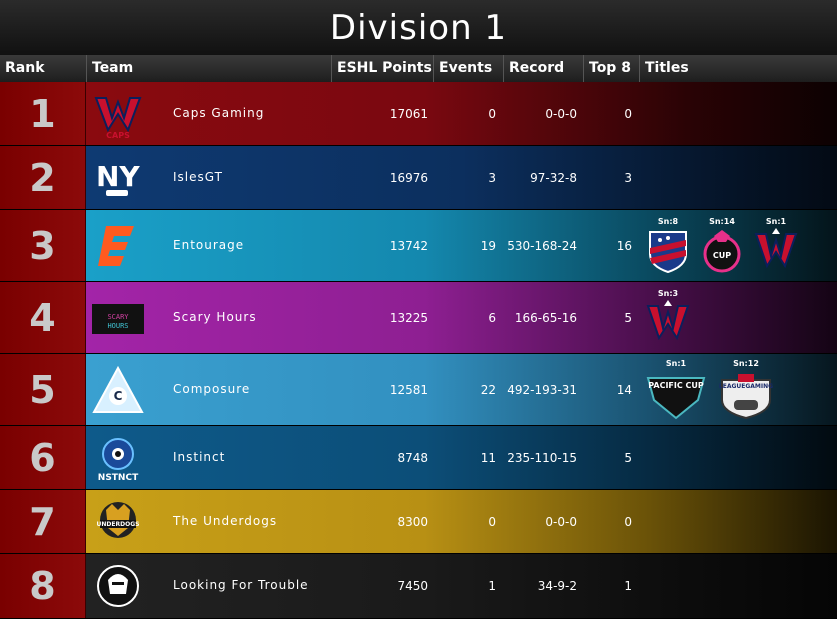 This screenshot has width=837, height=619. What do you see at coordinates (241, 585) in the screenshot?
I see `team-name: Looking For Trouble` at bounding box center [241, 585].